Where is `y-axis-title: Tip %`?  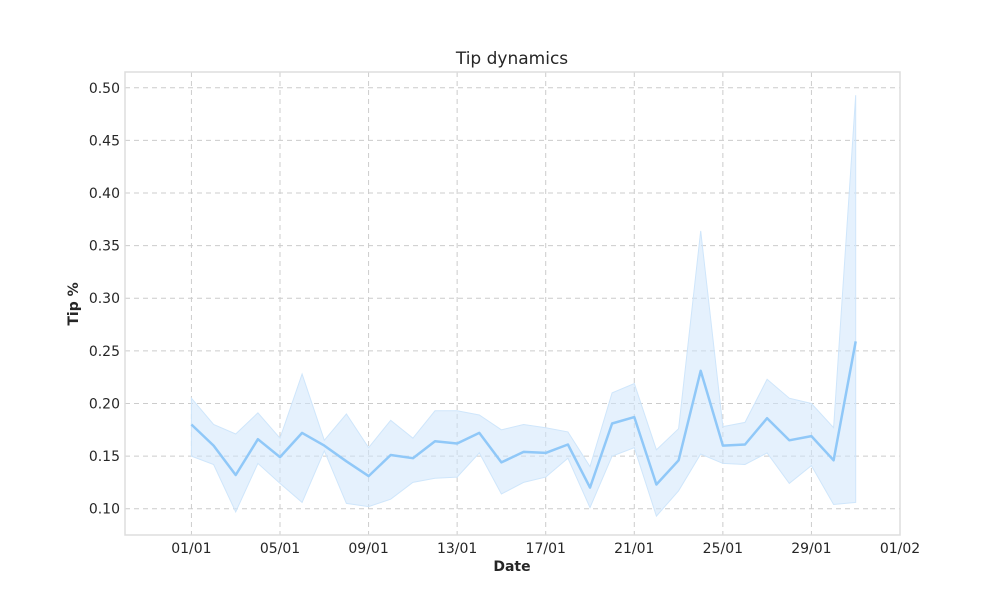 y-axis-title: Tip % is located at coordinates (74, 303).